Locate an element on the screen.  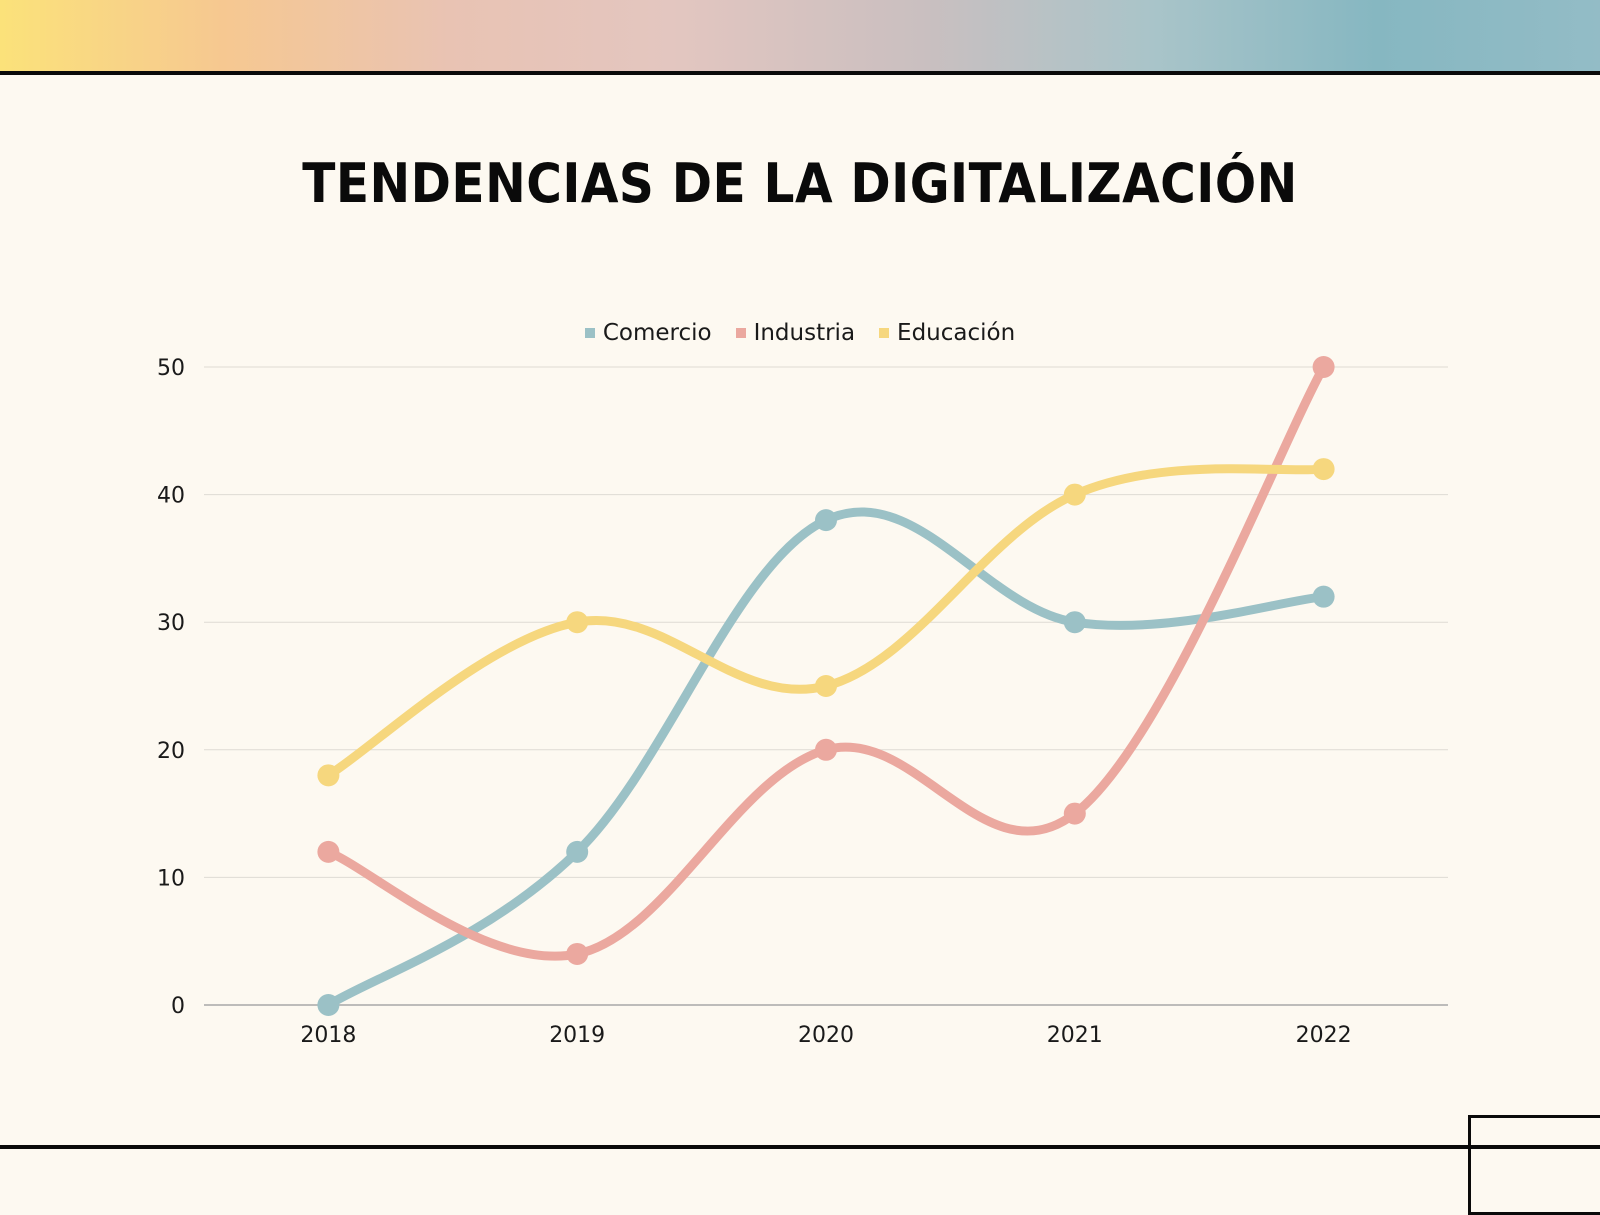
legend-label-industria: Industria is located at coordinates (804, 333).